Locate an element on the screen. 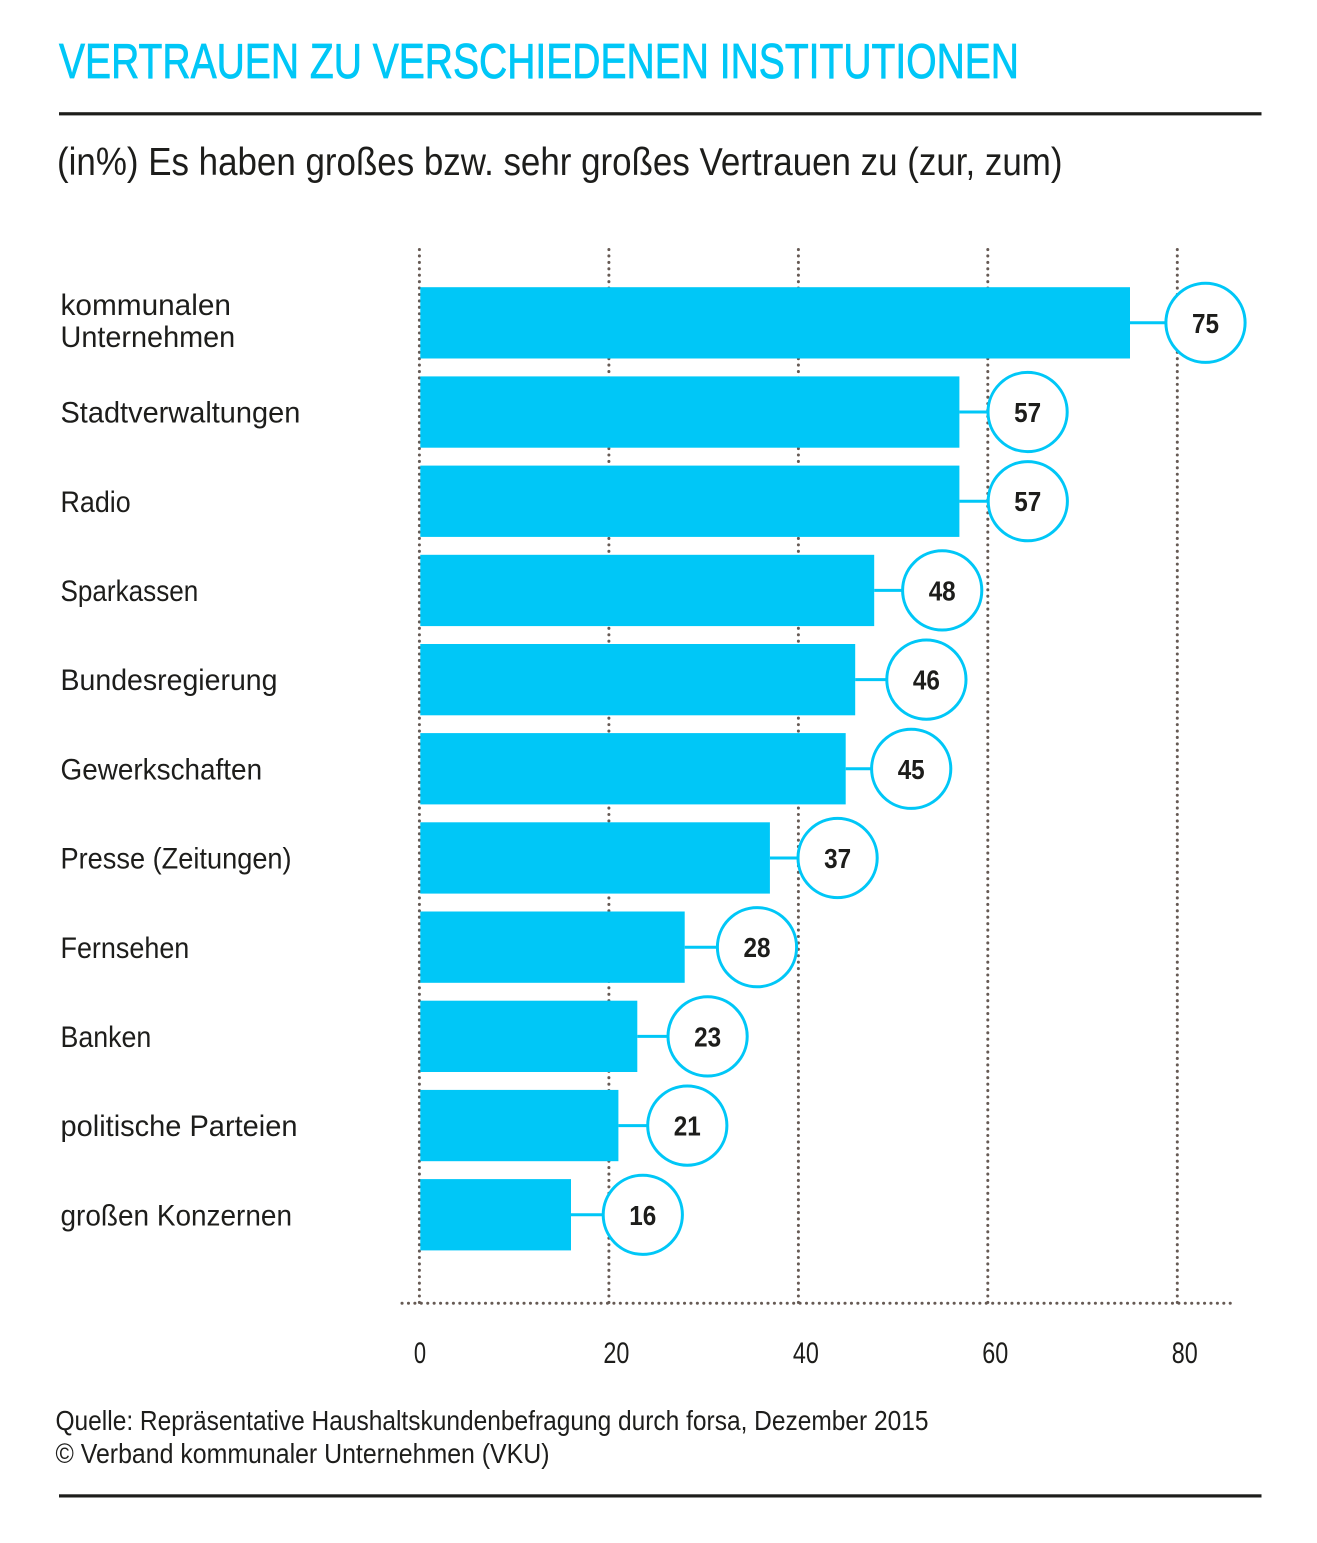  svg-text: 28 is located at coordinates (757, 947).